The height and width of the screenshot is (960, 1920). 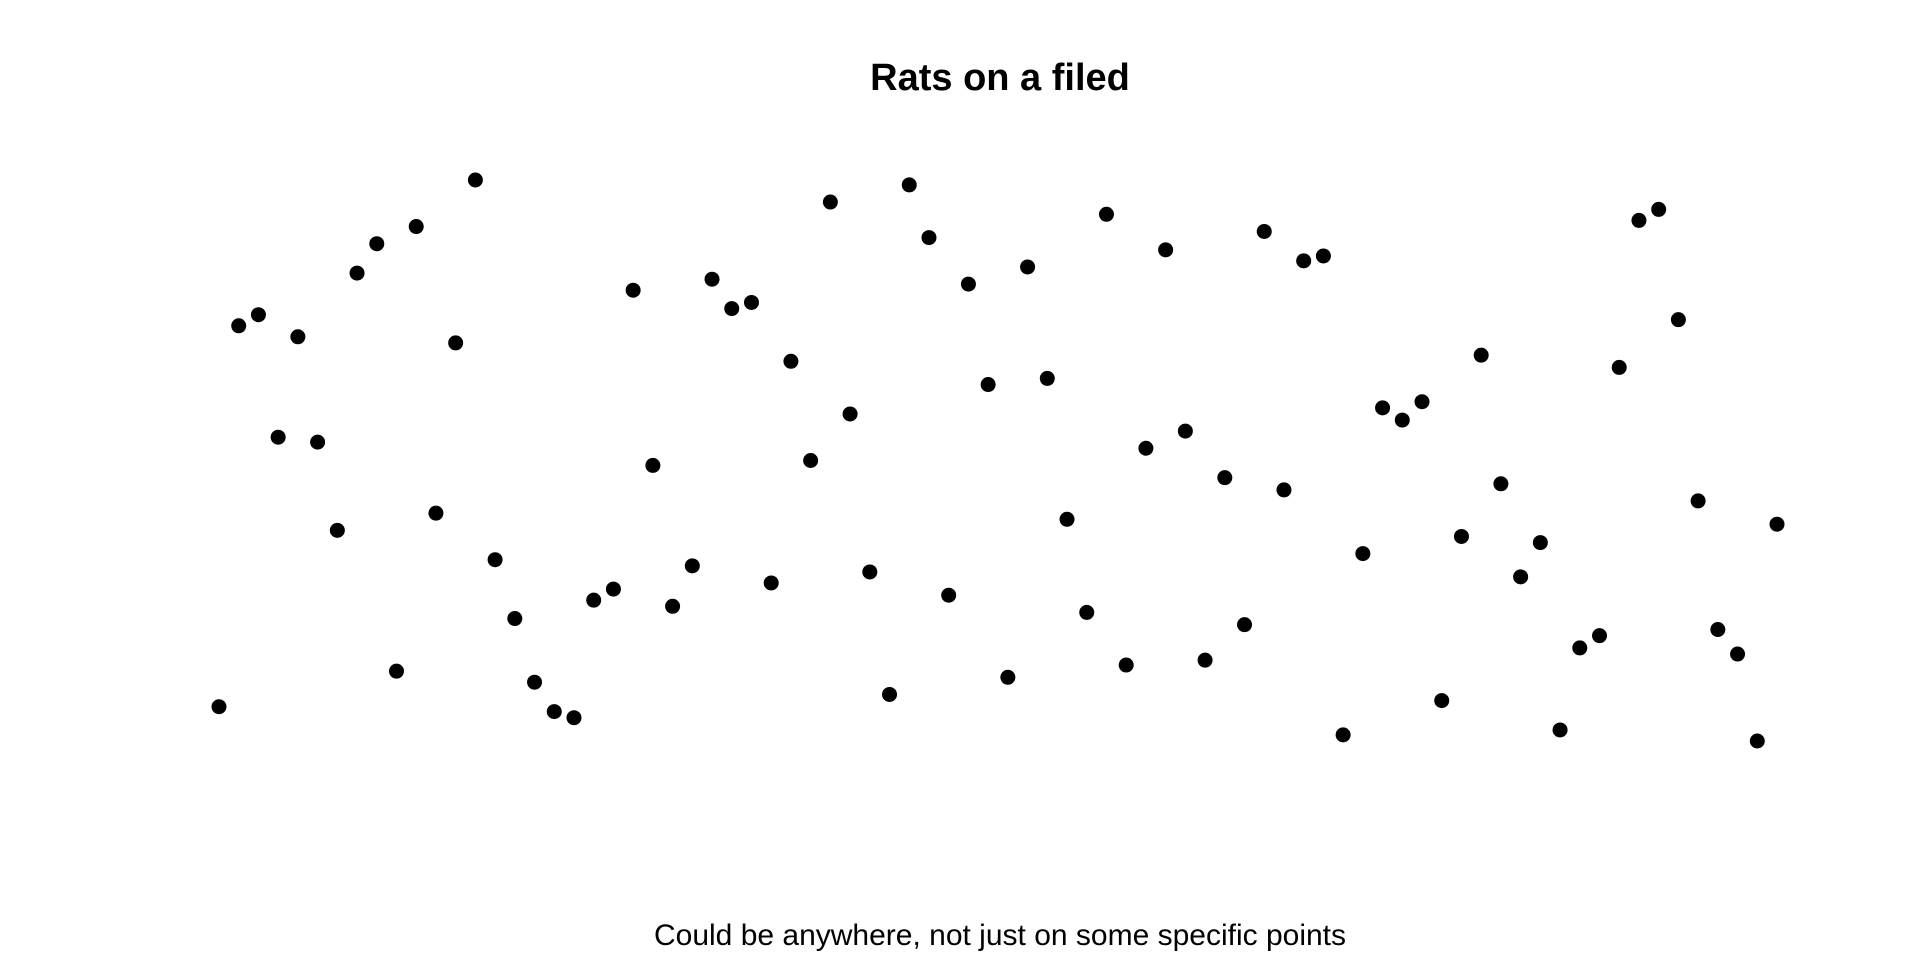 What do you see at coordinates (1000, 78) in the screenshot?
I see `chart-title: Rats on a filed` at bounding box center [1000, 78].